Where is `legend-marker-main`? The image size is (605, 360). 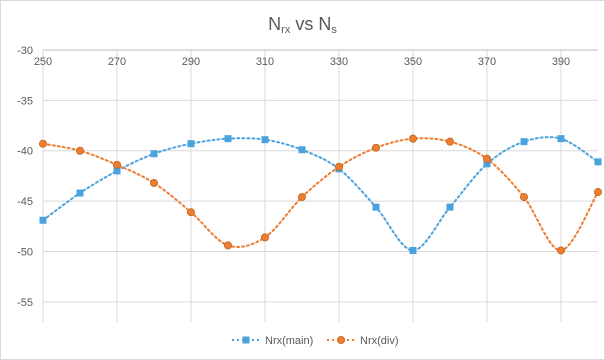
legend-marker-main is located at coordinates (246, 340).